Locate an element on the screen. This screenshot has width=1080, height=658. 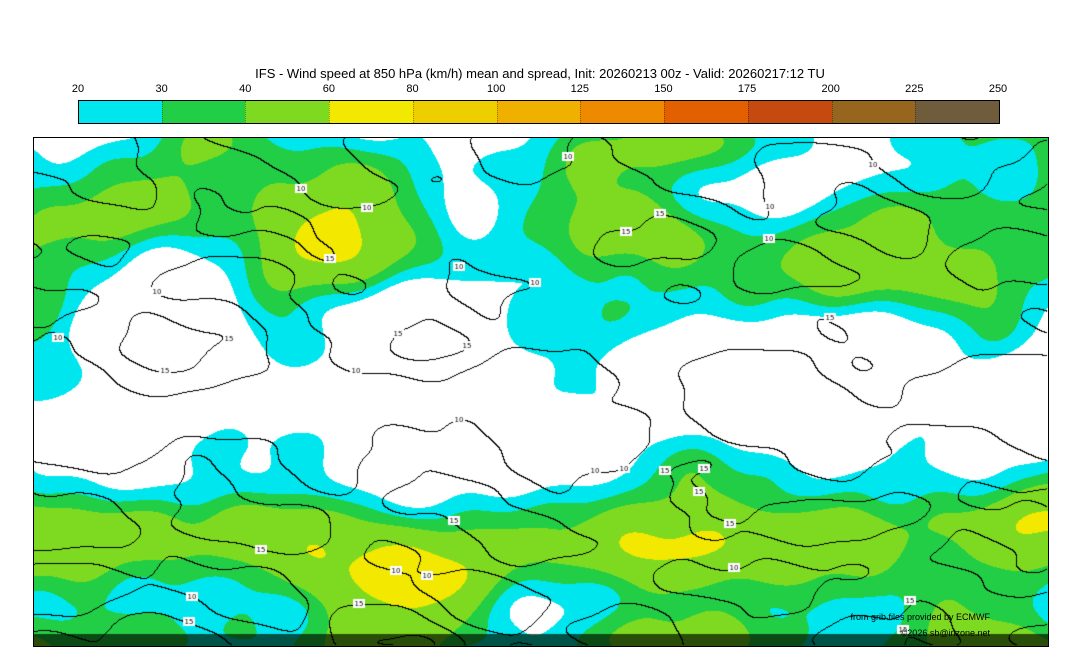
colorbar-tick-labels: 20 30 40 60 80 100 125 150 175 200 225 250 is located at coordinates (539, 90).